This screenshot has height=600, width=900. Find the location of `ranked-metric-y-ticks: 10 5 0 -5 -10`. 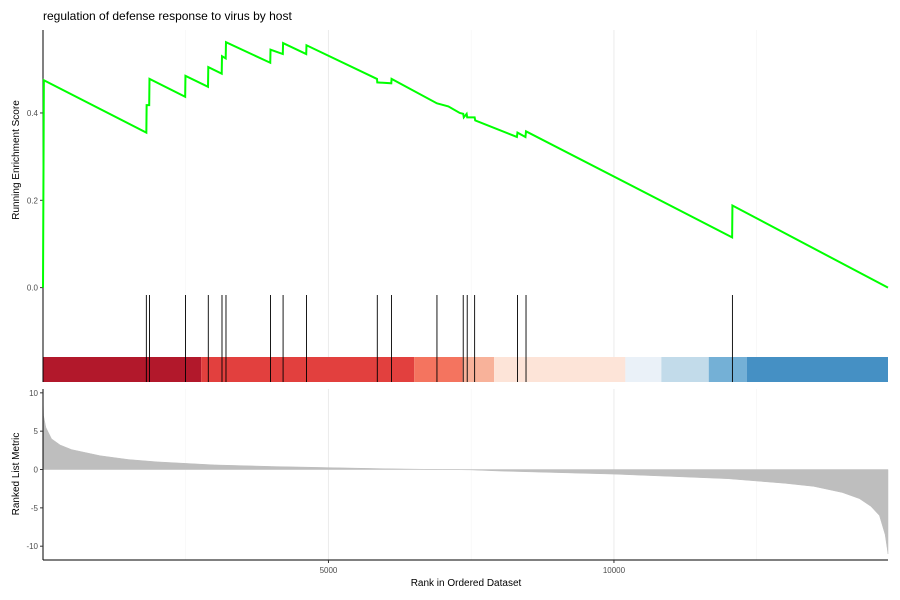

ranked-metric-y-ticks: 10 5 0 -5 -10 is located at coordinates (34, 470).